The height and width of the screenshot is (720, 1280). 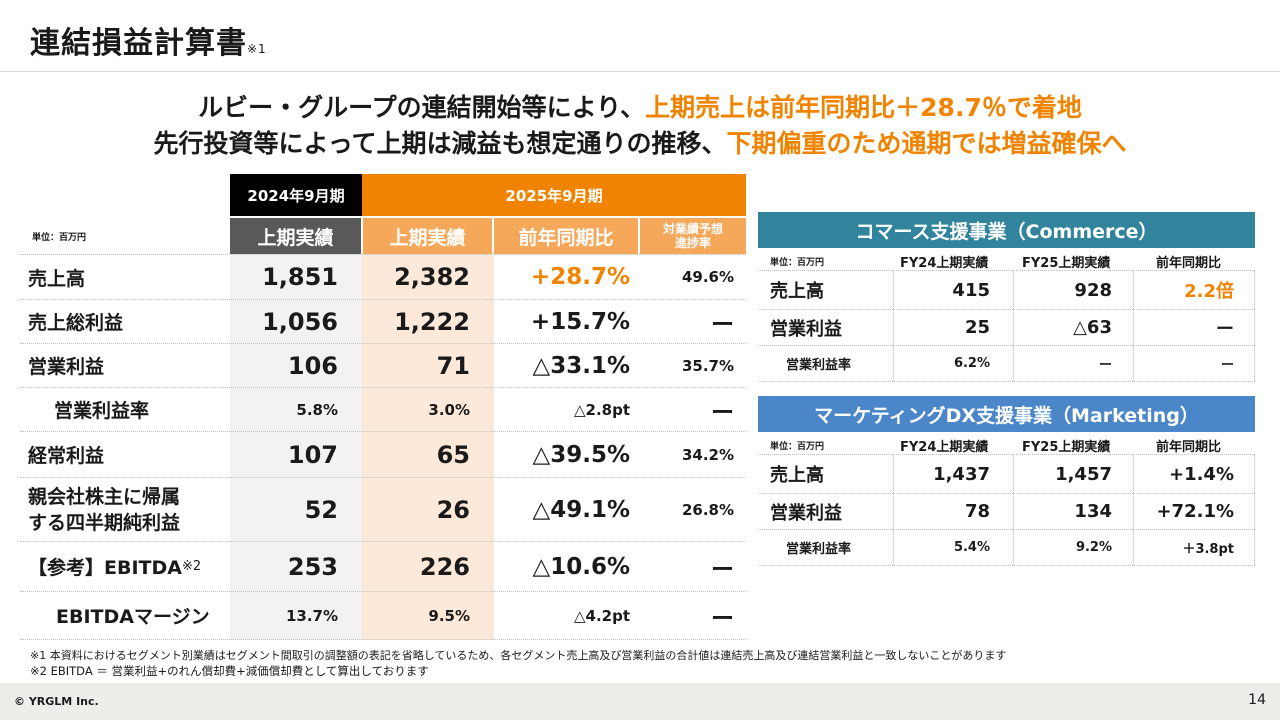 I want to click on commerce-subheader: 単位：百万円 FY24上期実績 FY25上期実績 前年同期比, so click(x=1006, y=259).